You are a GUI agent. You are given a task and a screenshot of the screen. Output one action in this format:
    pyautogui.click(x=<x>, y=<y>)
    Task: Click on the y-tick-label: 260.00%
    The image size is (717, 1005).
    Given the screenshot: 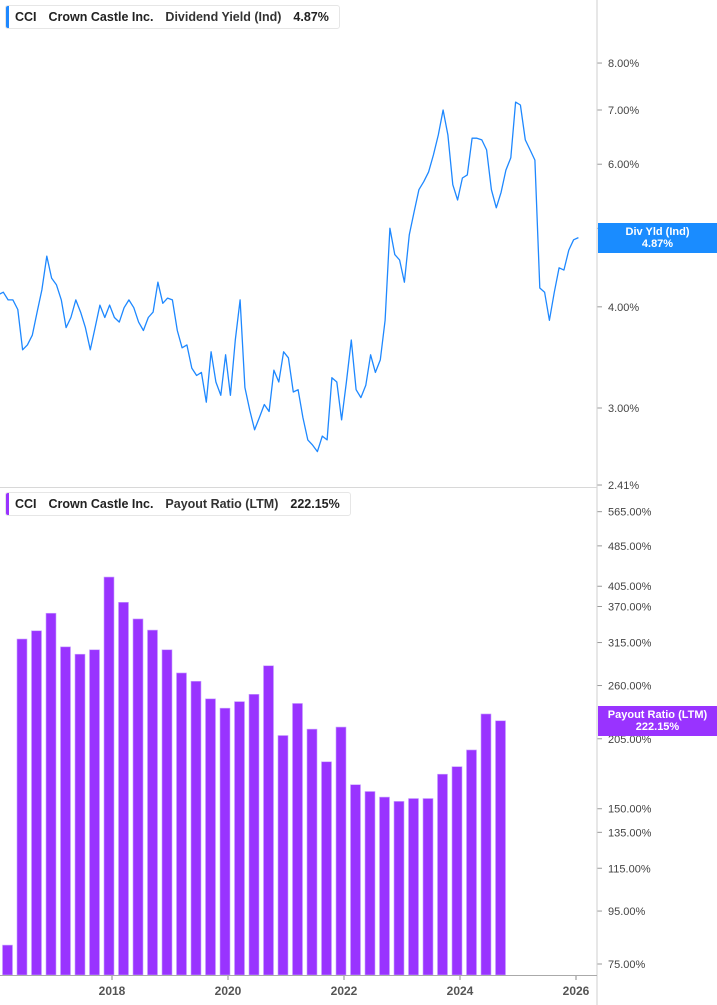 What is the action you would take?
    pyautogui.click(x=630, y=687)
    